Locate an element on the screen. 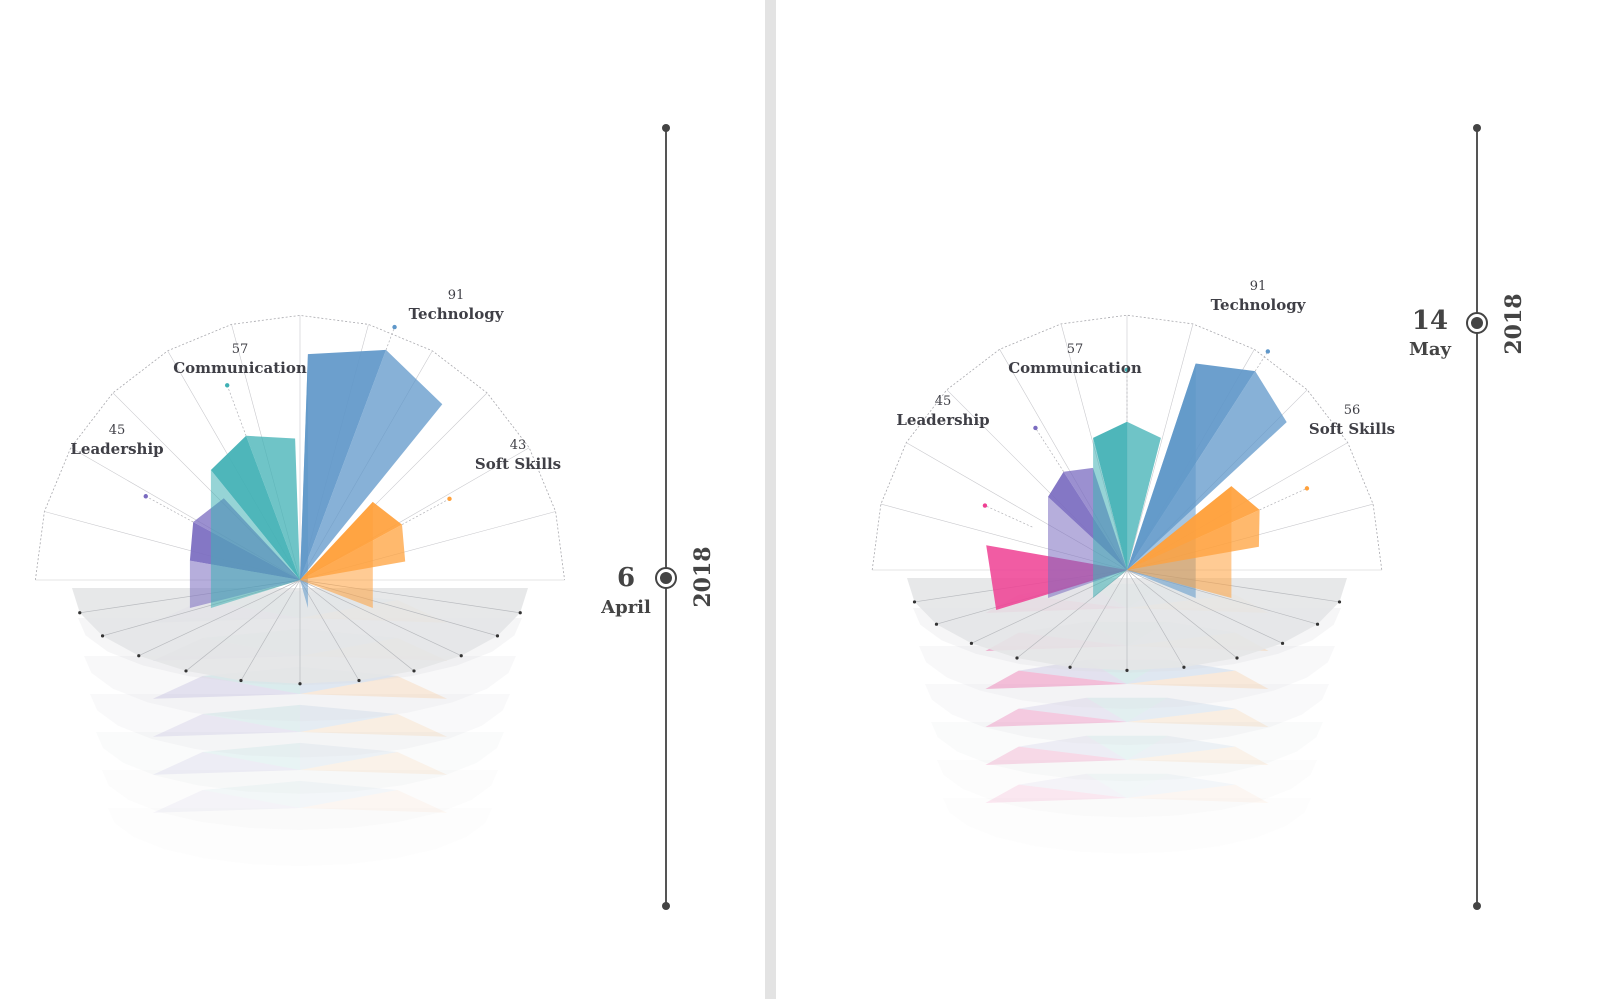 This screenshot has width=1600, height=999. wedge-communication is located at coordinates (255, 495).